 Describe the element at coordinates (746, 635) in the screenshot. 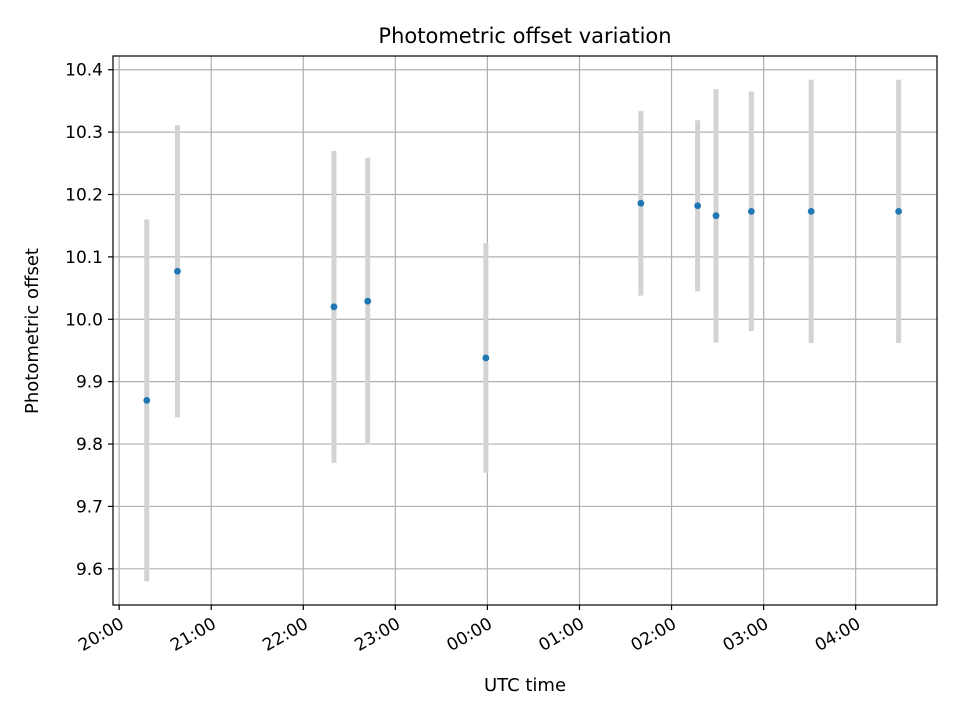

I see `x-tick-label: 03:00` at that location.